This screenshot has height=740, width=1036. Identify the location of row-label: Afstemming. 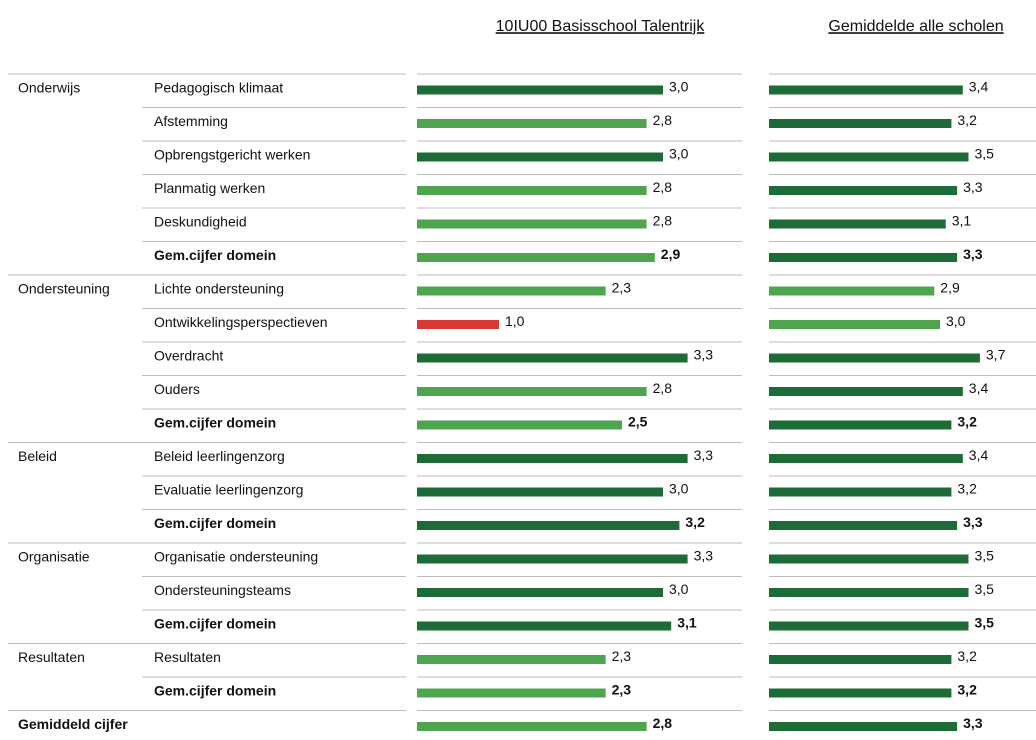
(191, 121).